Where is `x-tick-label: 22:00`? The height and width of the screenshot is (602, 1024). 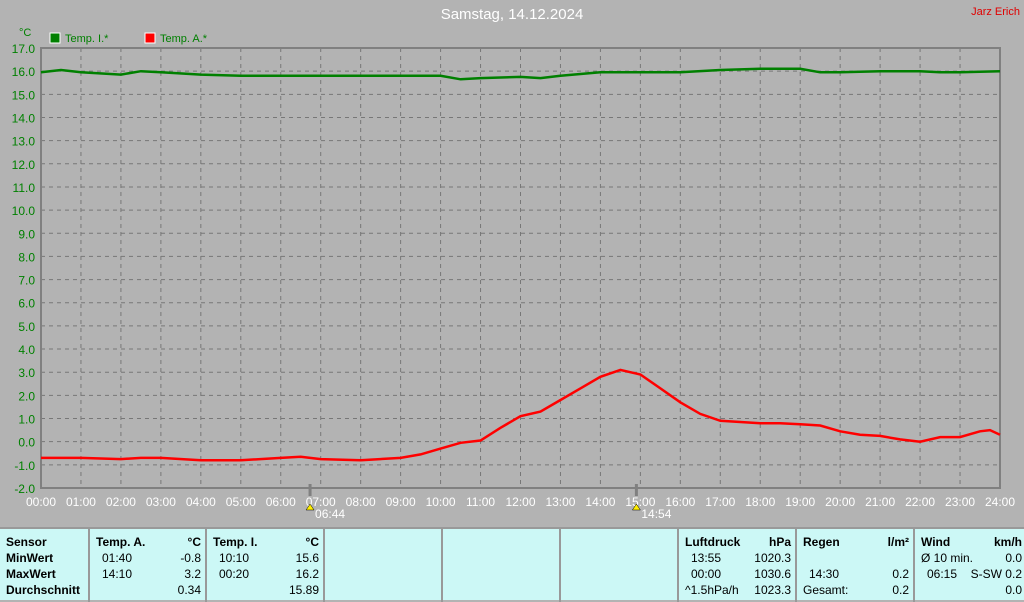 x-tick-label: 22:00 is located at coordinates (920, 502).